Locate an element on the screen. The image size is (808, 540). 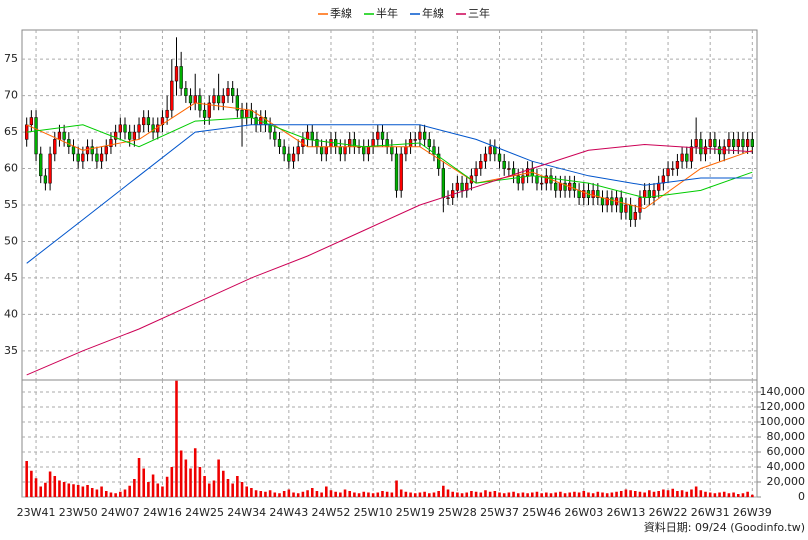
y-tick-label: 120,000 is located at coordinates (783, 406).